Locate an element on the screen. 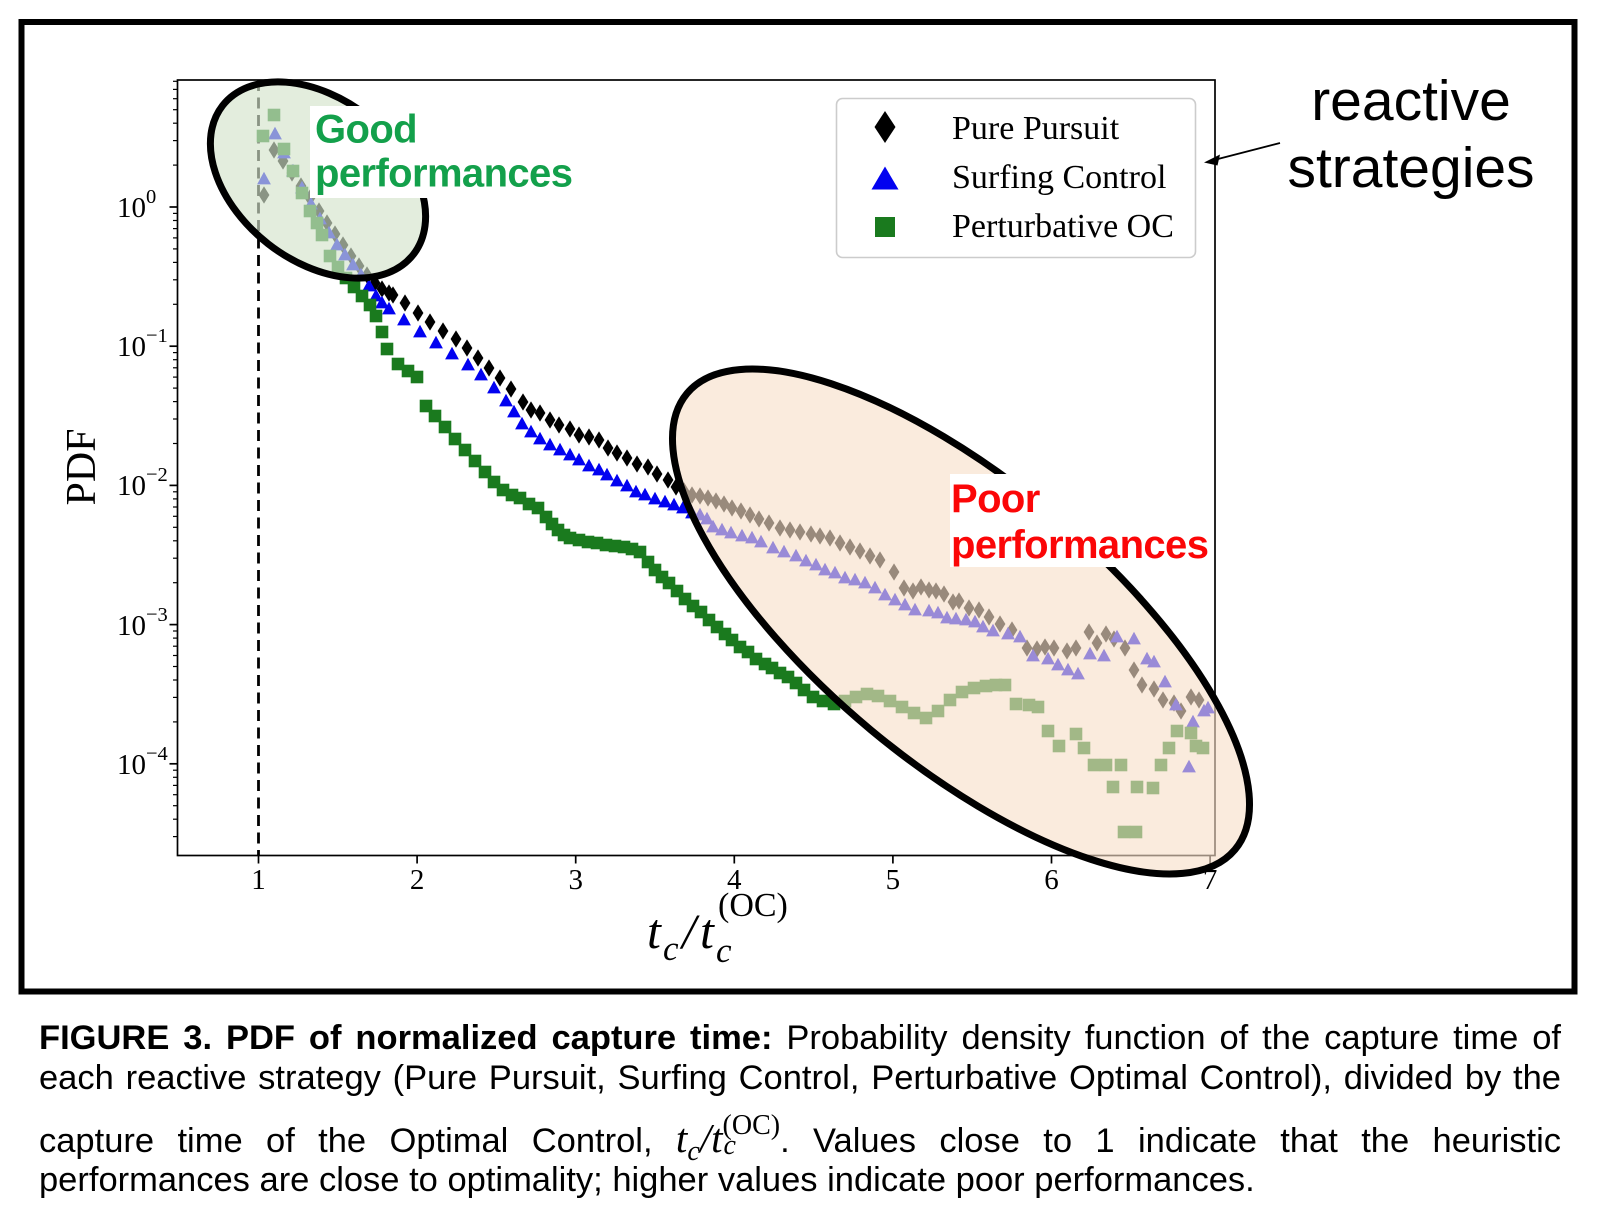 The height and width of the screenshot is (1212, 1602). svg-text: strategies is located at coordinates (1410, 168).